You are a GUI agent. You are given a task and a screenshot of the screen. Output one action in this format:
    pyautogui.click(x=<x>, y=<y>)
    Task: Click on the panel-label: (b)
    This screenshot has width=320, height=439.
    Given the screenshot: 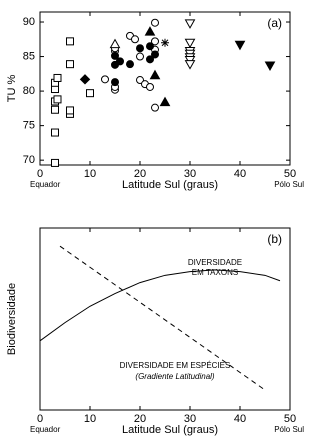 What is the action you would take?
    pyautogui.click(x=274, y=239)
    